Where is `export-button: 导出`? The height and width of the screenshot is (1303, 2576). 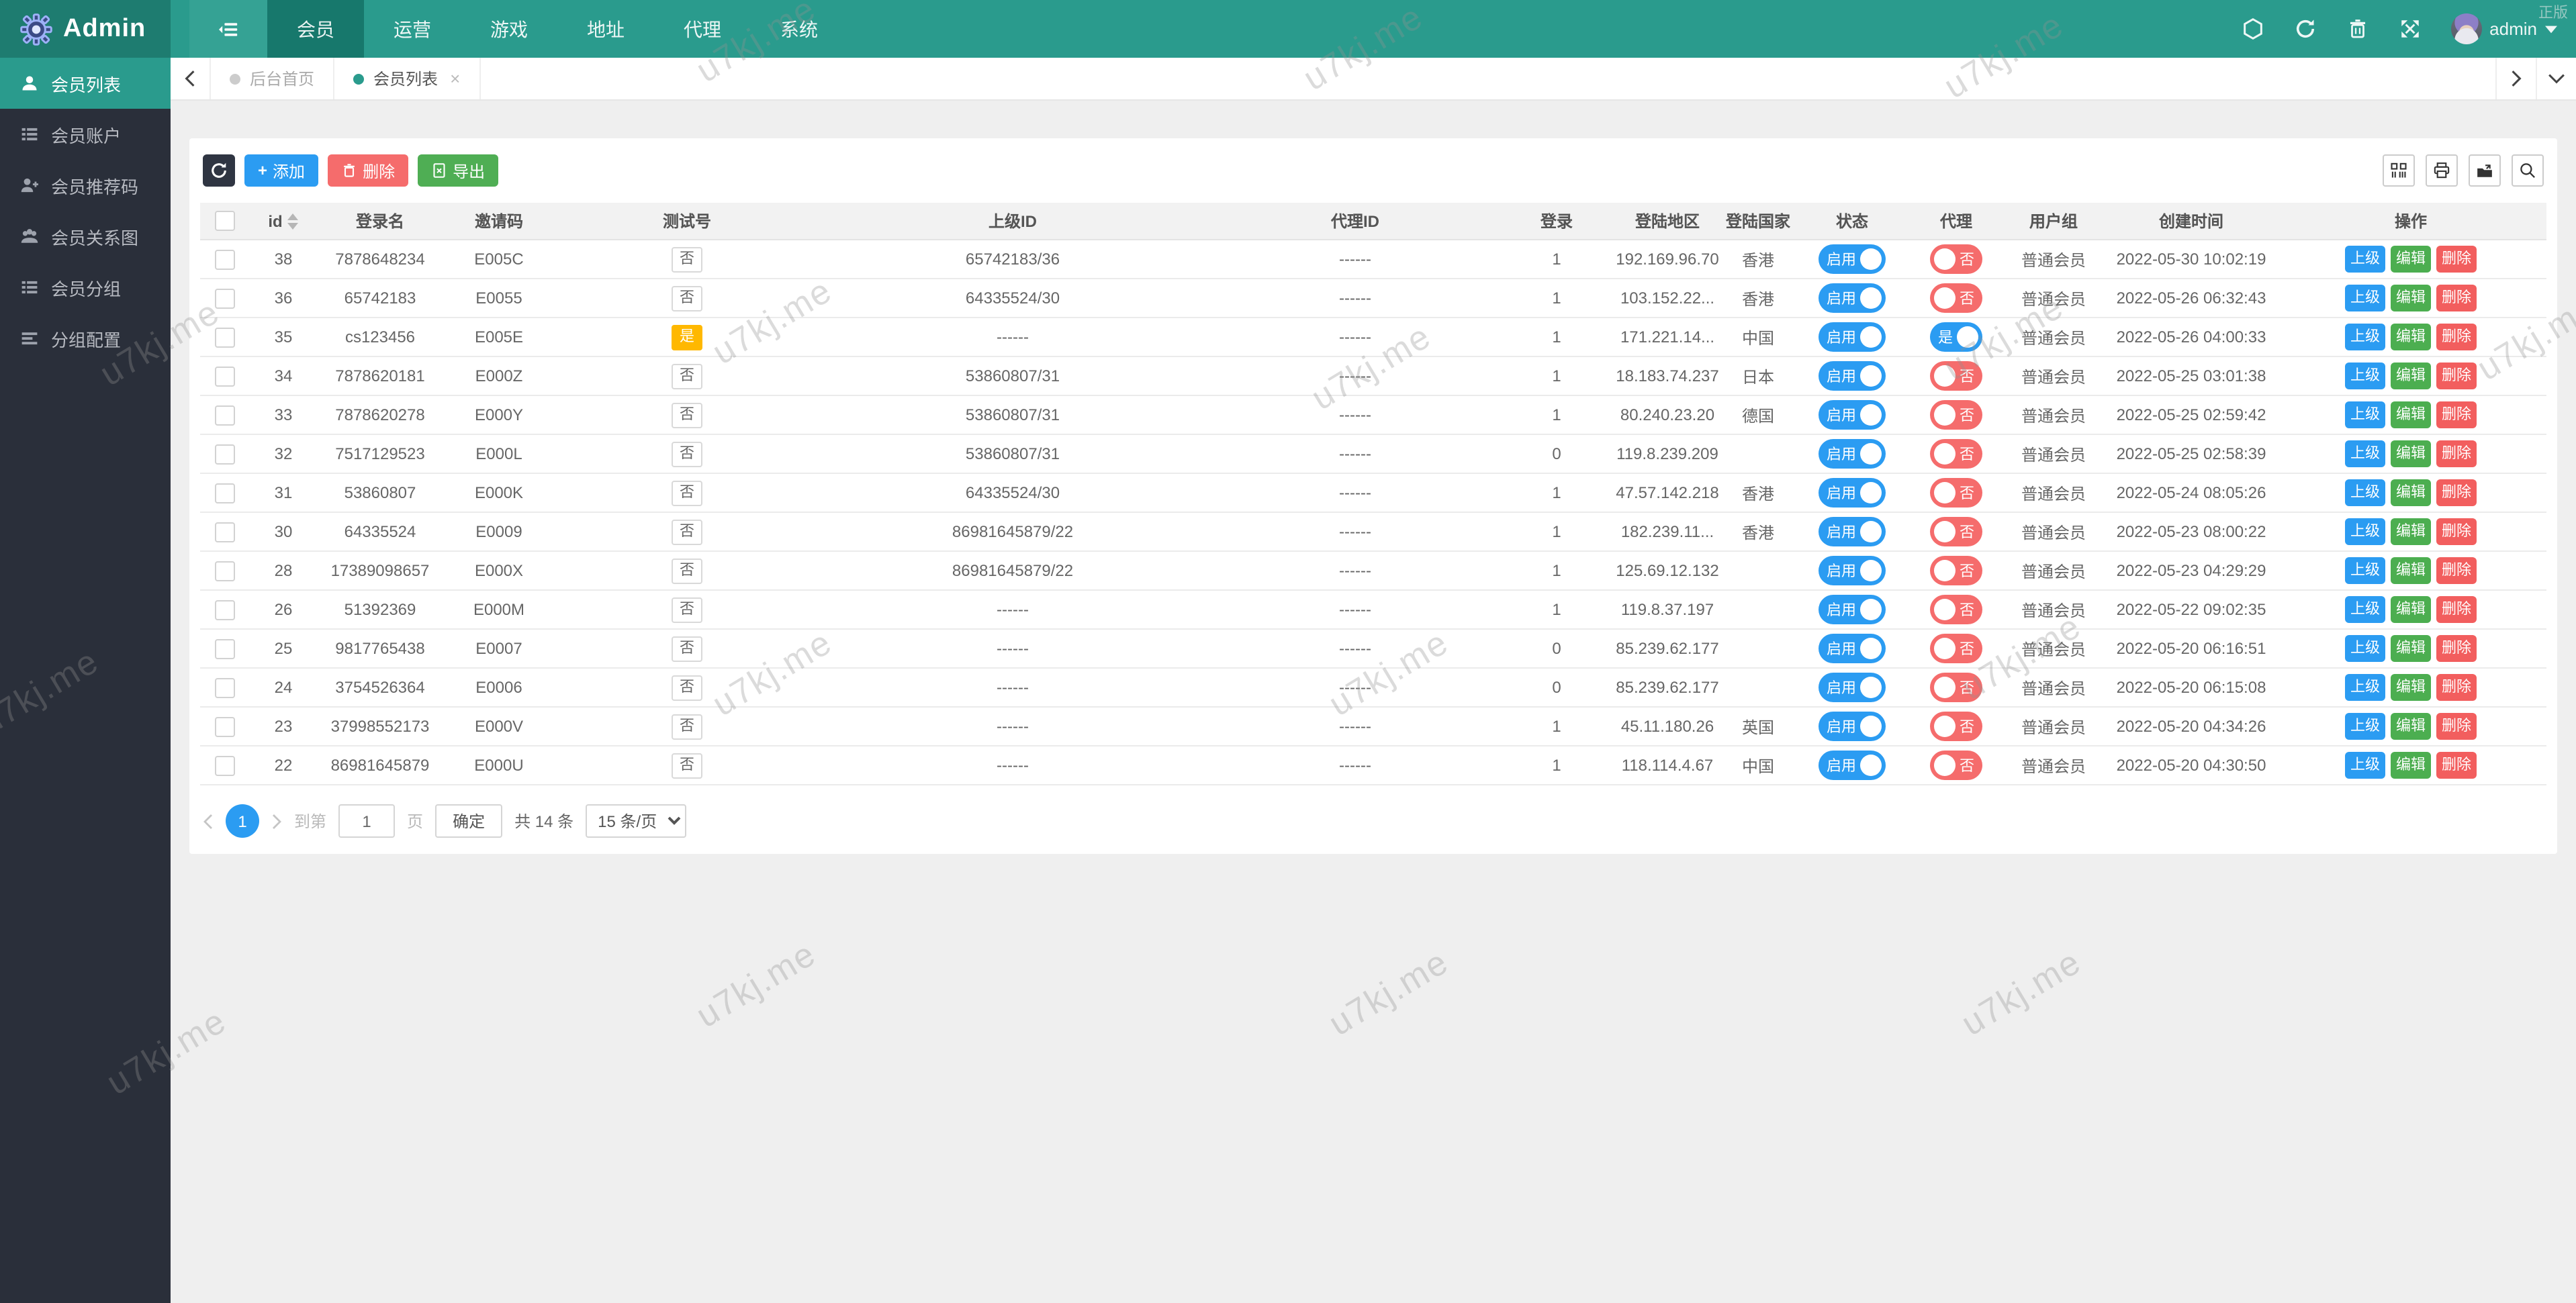
export-button: 导出 is located at coordinates (458, 170).